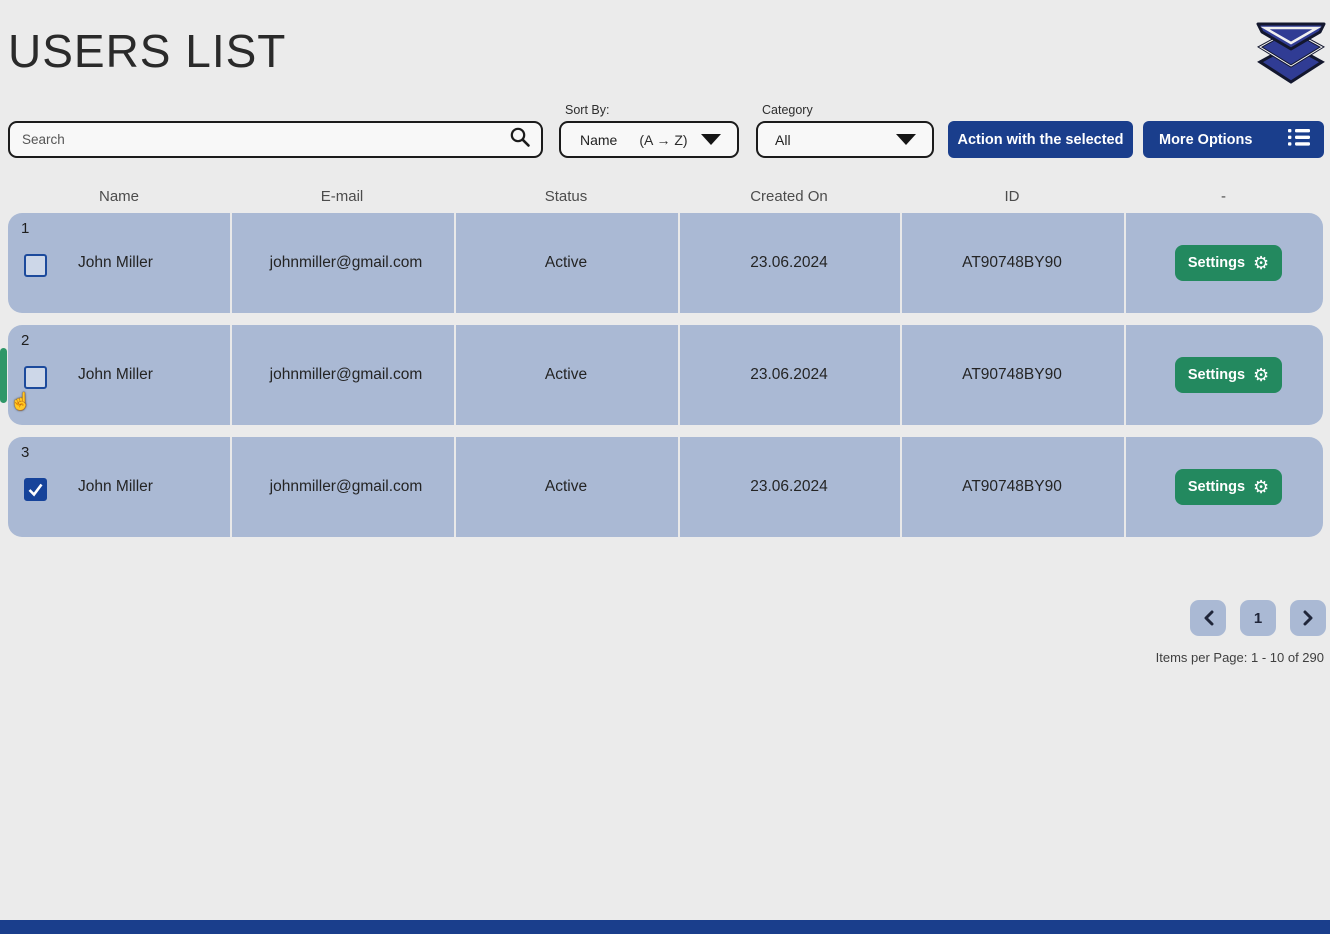 This screenshot has width=1330, height=934. I want to click on column-header-actions: -, so click(1223, 196).